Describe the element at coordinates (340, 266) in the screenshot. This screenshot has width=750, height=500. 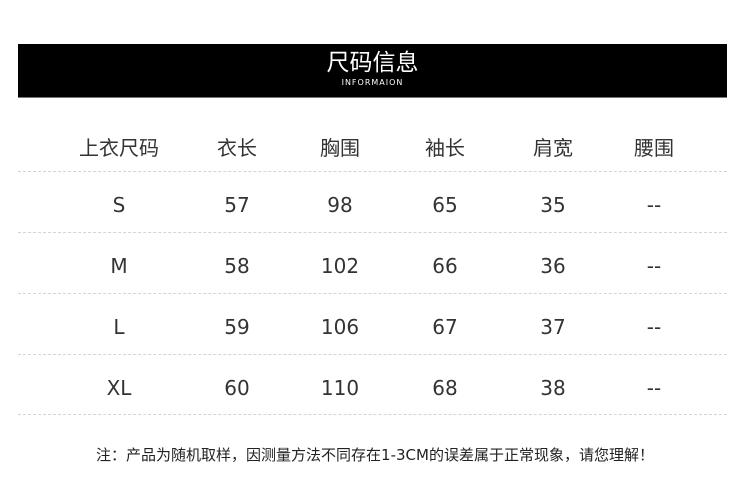
I see `table-cell: 102` at that location.